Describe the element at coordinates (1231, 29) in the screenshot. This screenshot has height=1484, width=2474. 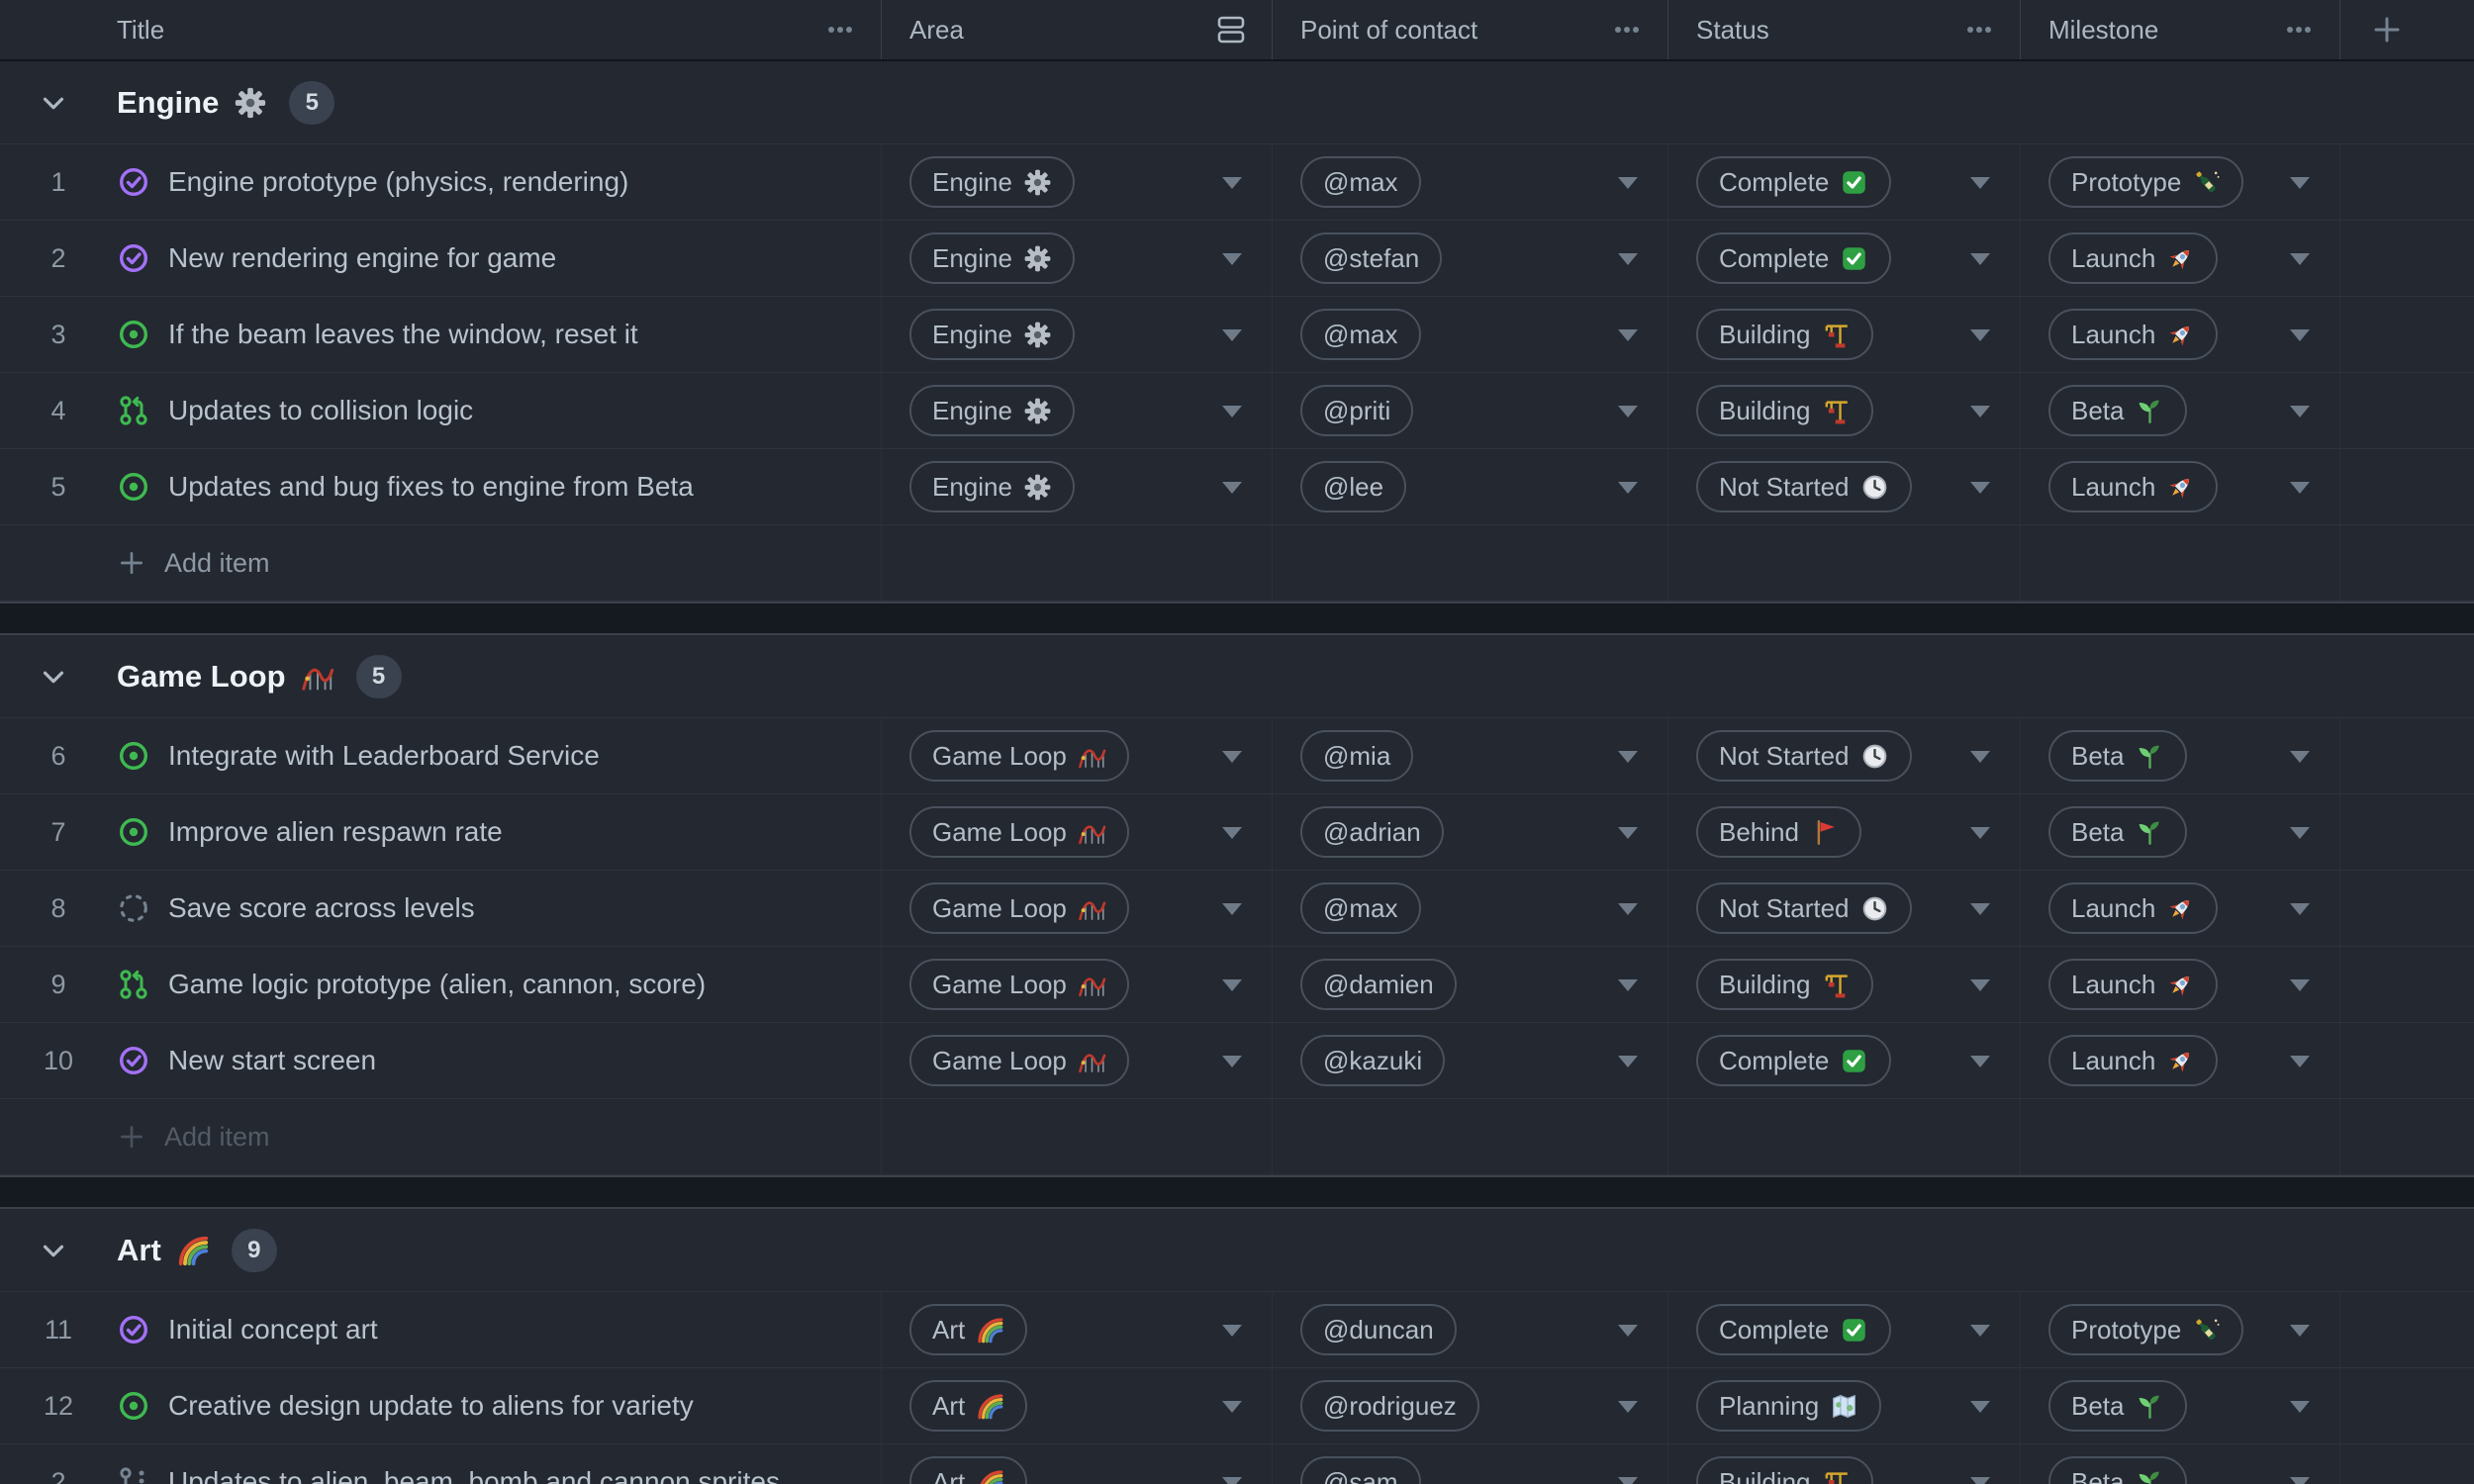
I see `rows-icon` at that location.